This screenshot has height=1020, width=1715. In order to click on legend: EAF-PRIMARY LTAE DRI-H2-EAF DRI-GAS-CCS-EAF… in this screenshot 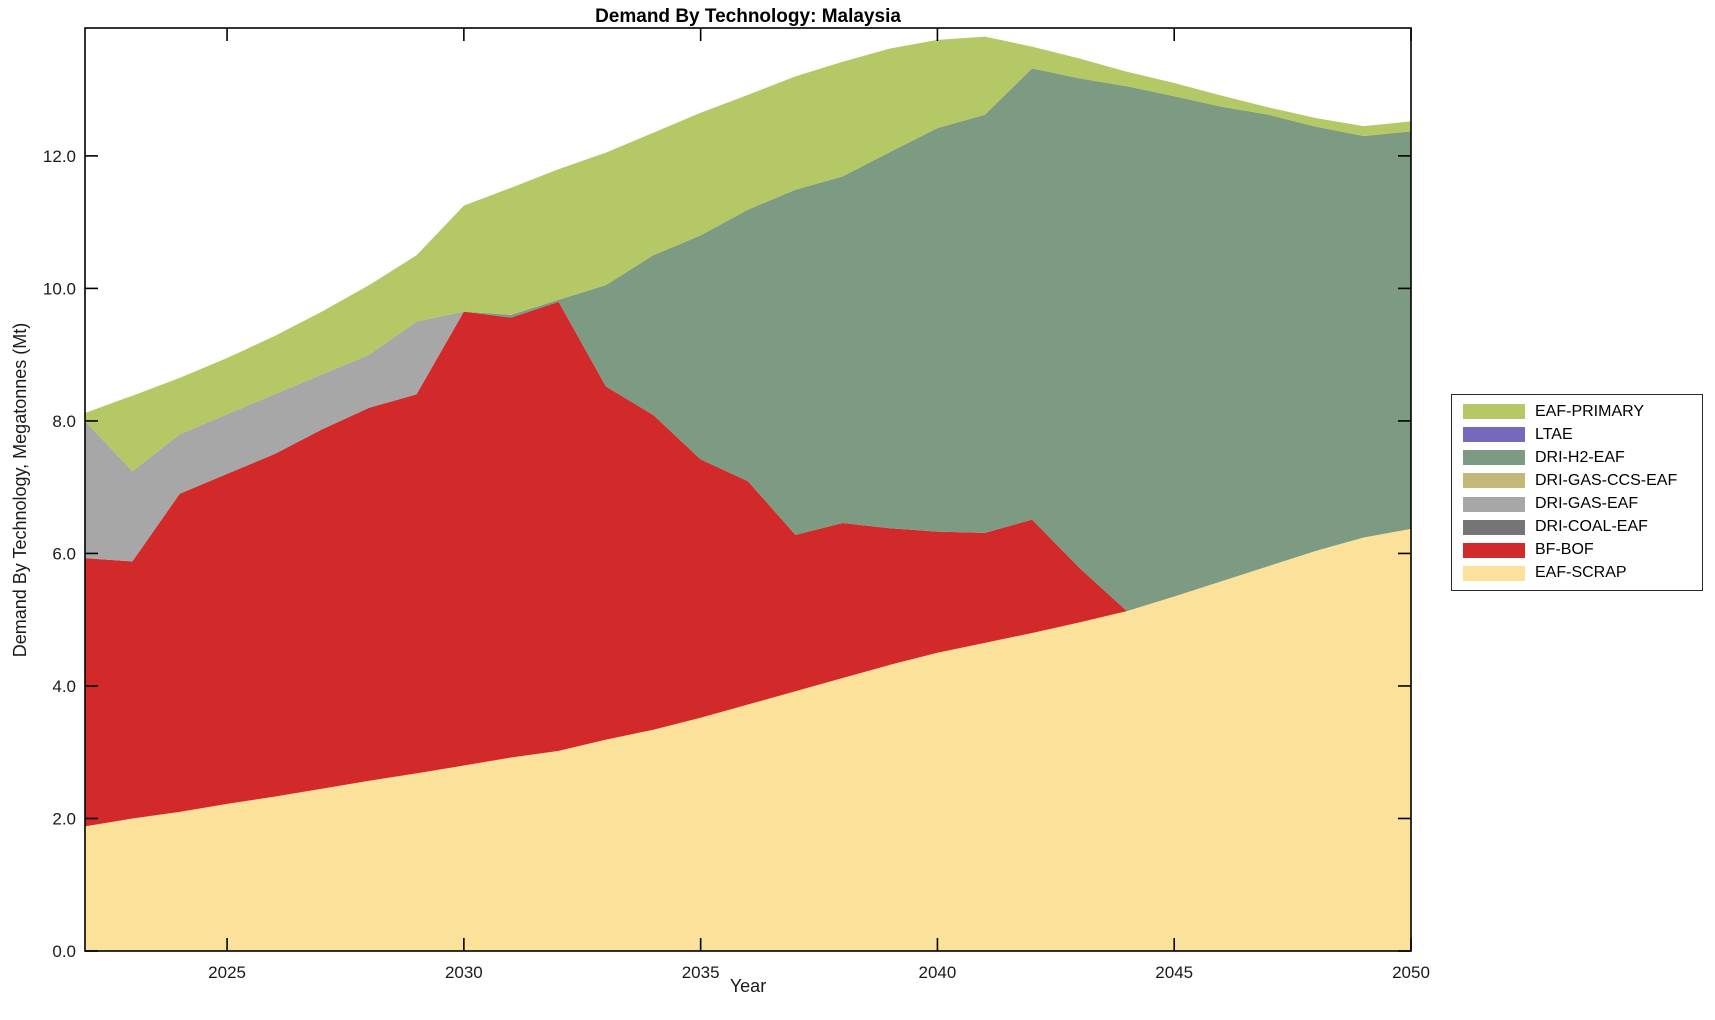, I will do `click(1577, 492)`.